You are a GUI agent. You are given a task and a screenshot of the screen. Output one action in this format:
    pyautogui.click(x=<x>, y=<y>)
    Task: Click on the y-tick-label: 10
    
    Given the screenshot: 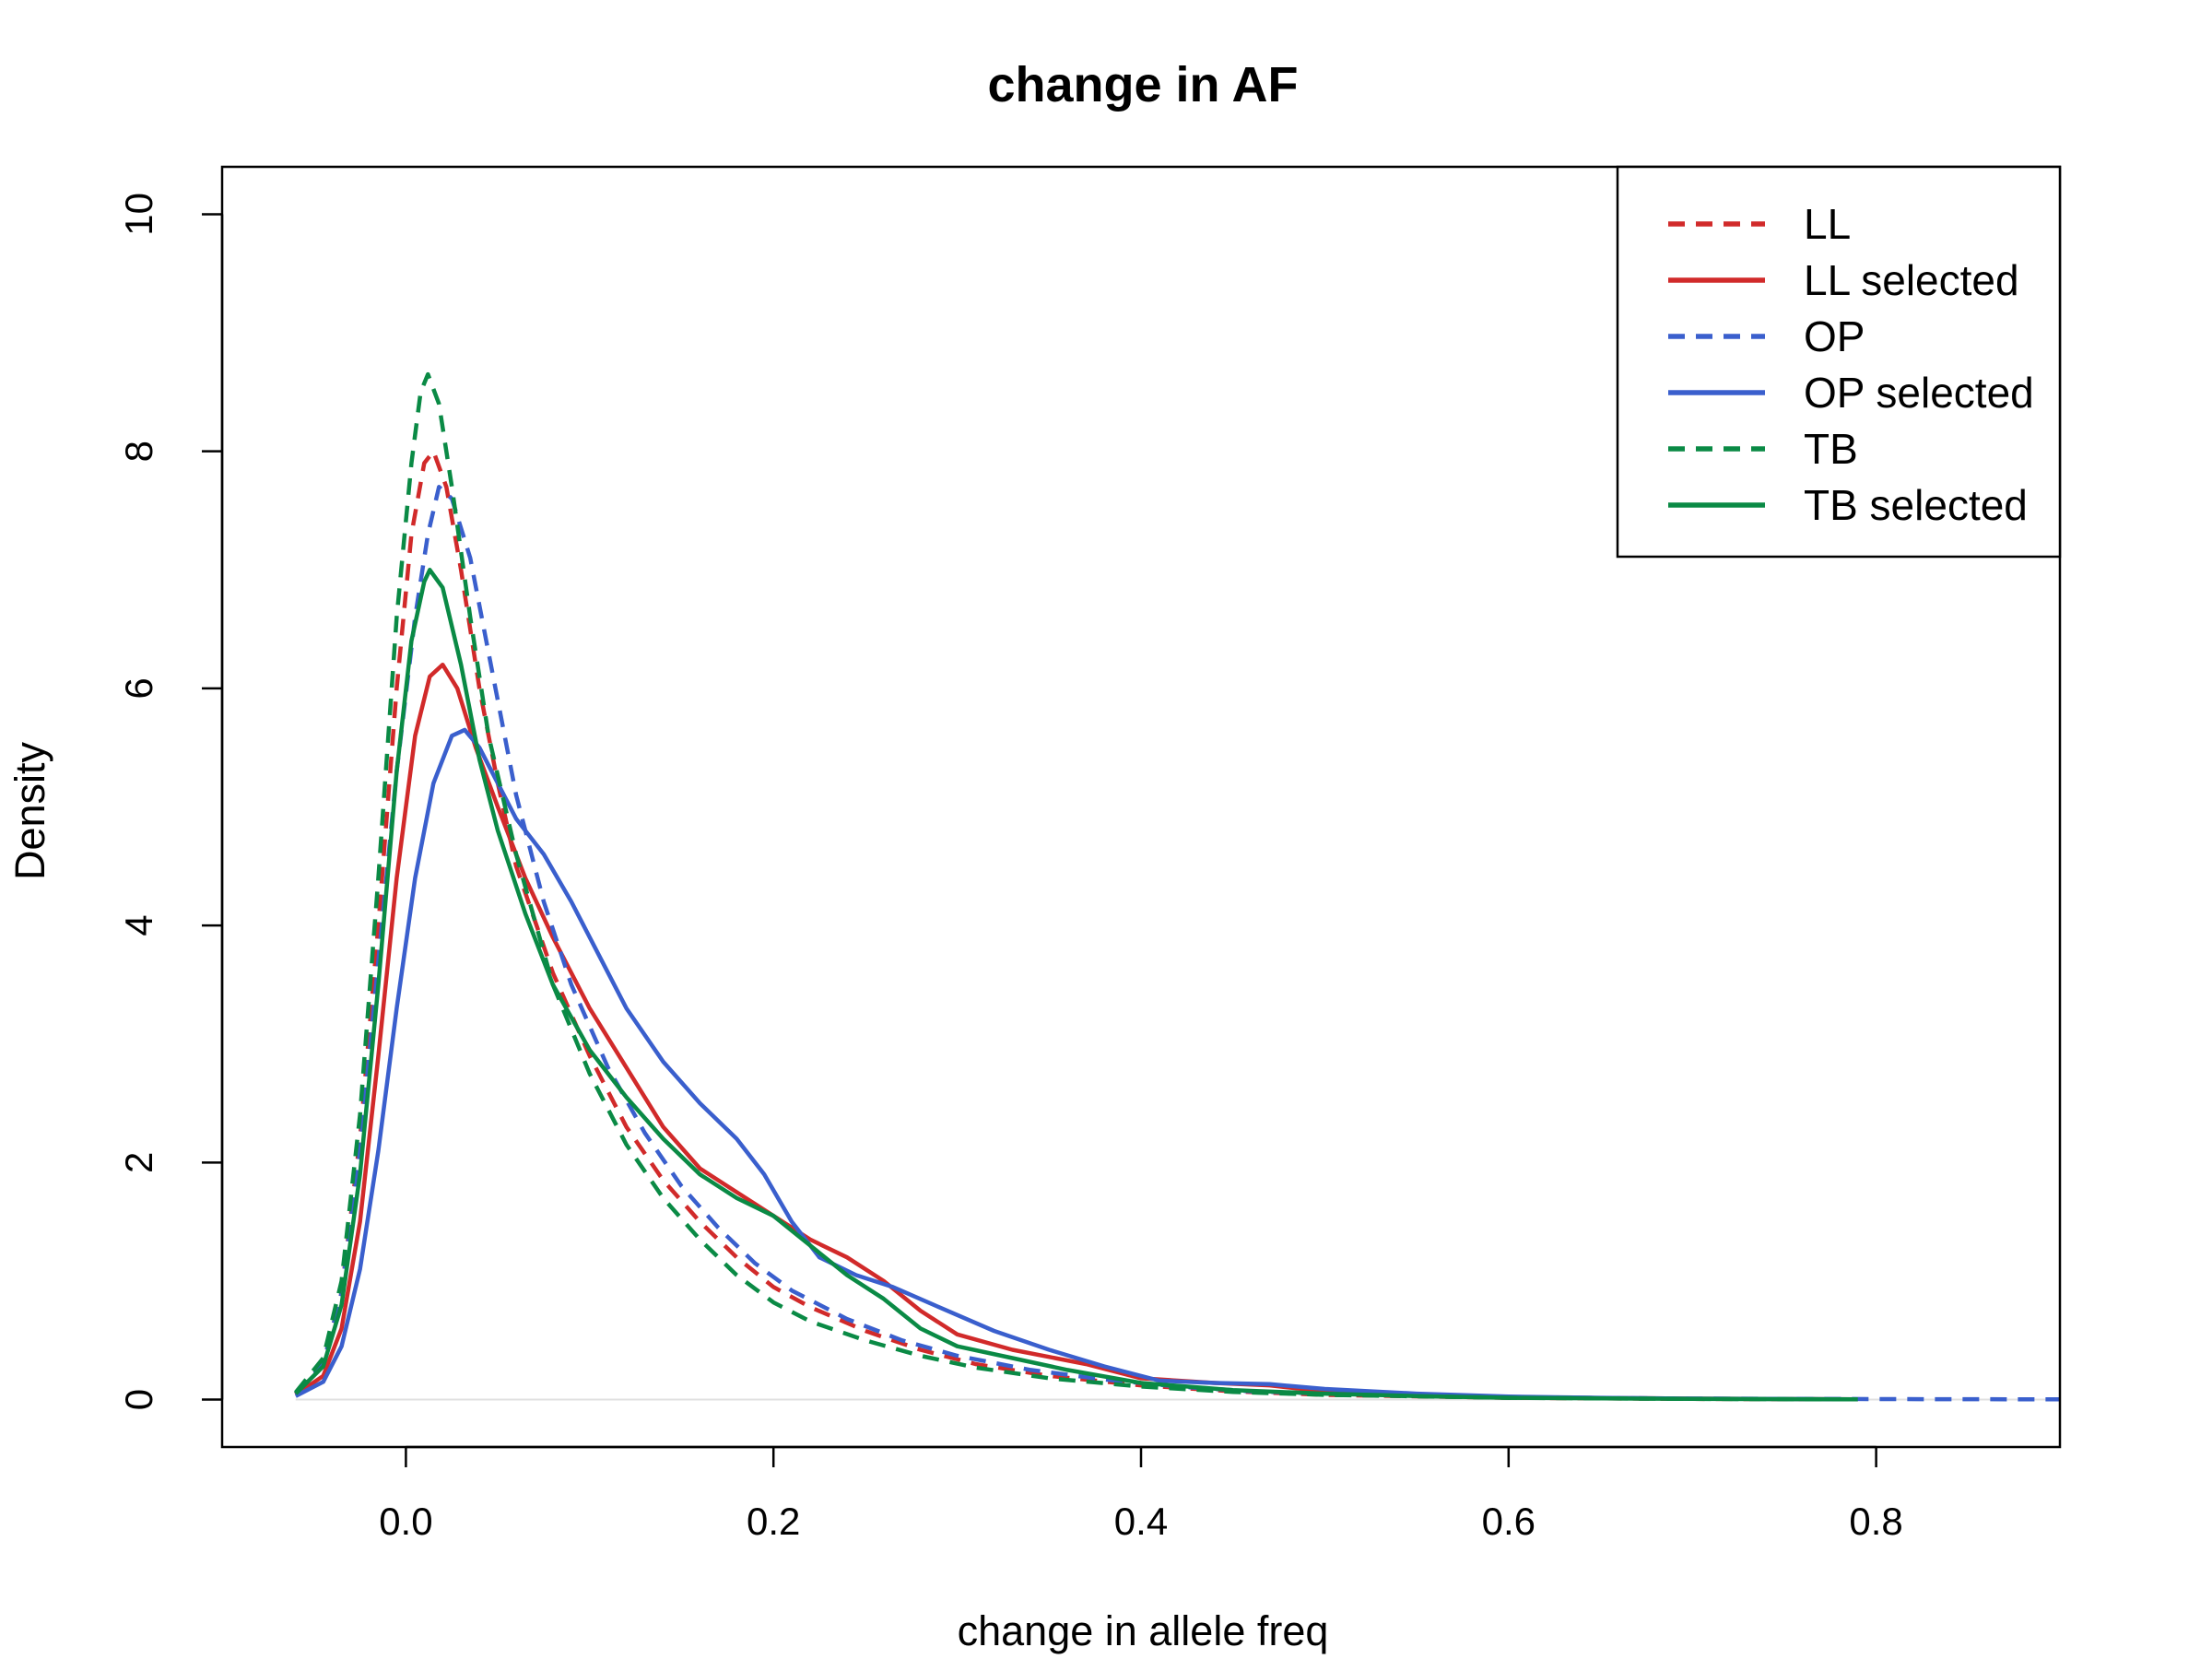 What is the action you would take?
    pyautogui.click(x=138, y=214)
    